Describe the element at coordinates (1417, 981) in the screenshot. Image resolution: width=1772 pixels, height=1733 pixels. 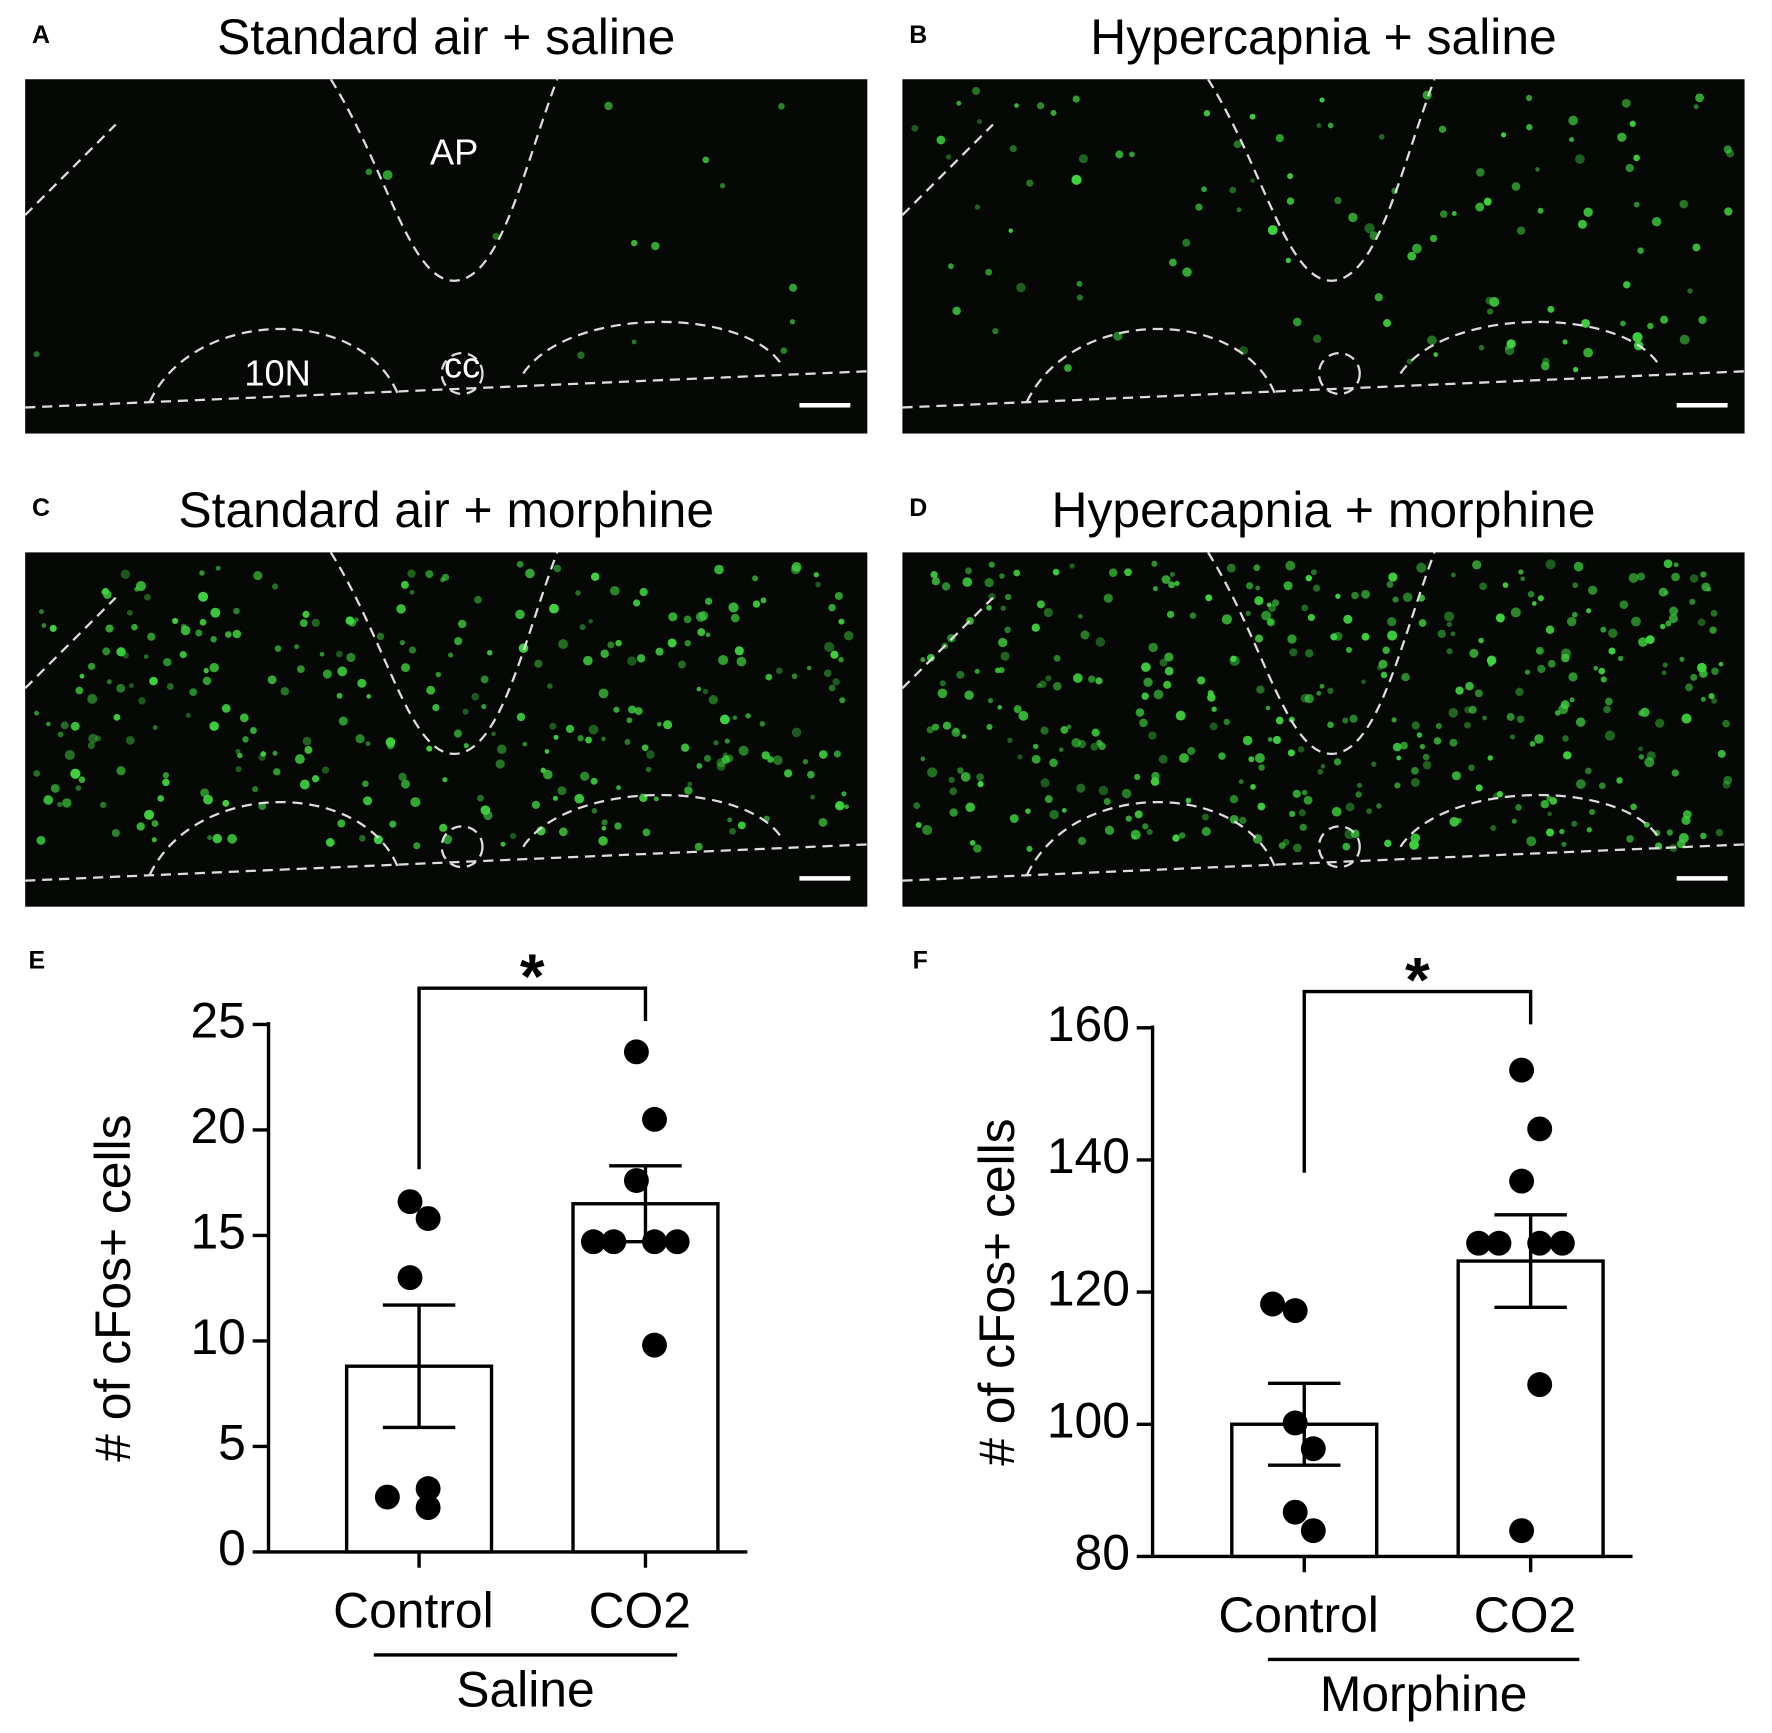
I see `significance-label: *` at that location.